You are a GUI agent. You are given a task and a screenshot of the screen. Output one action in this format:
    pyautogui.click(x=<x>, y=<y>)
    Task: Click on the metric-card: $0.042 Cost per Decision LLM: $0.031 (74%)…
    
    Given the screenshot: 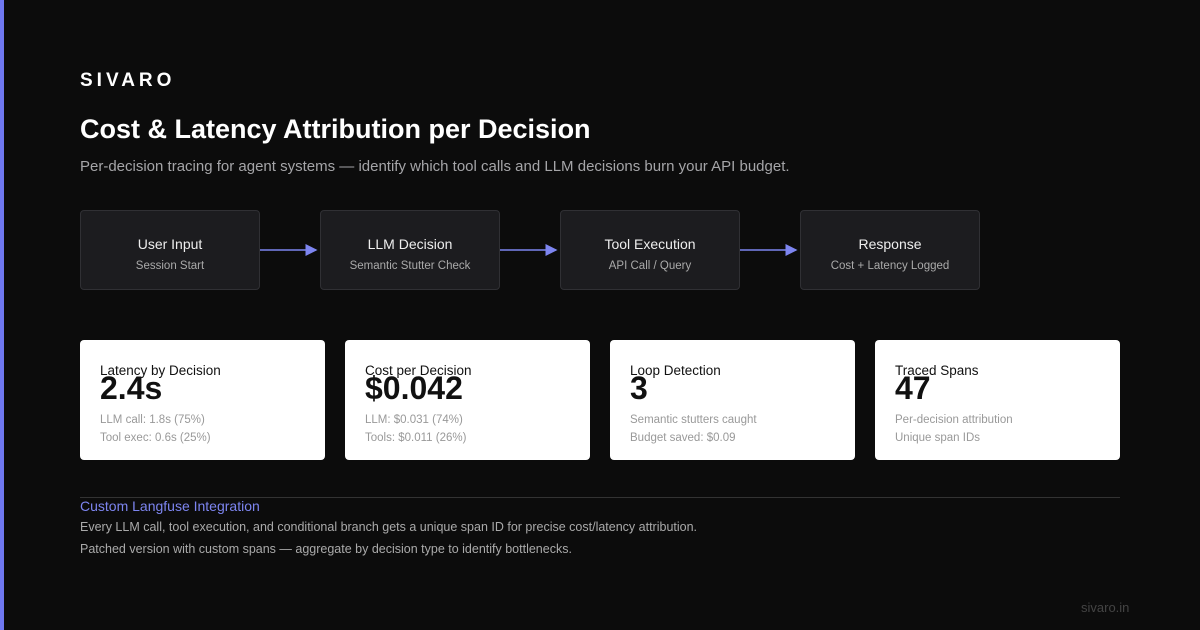 What is the action you would take?
    pyautogui.click(x=467, y=400)
    